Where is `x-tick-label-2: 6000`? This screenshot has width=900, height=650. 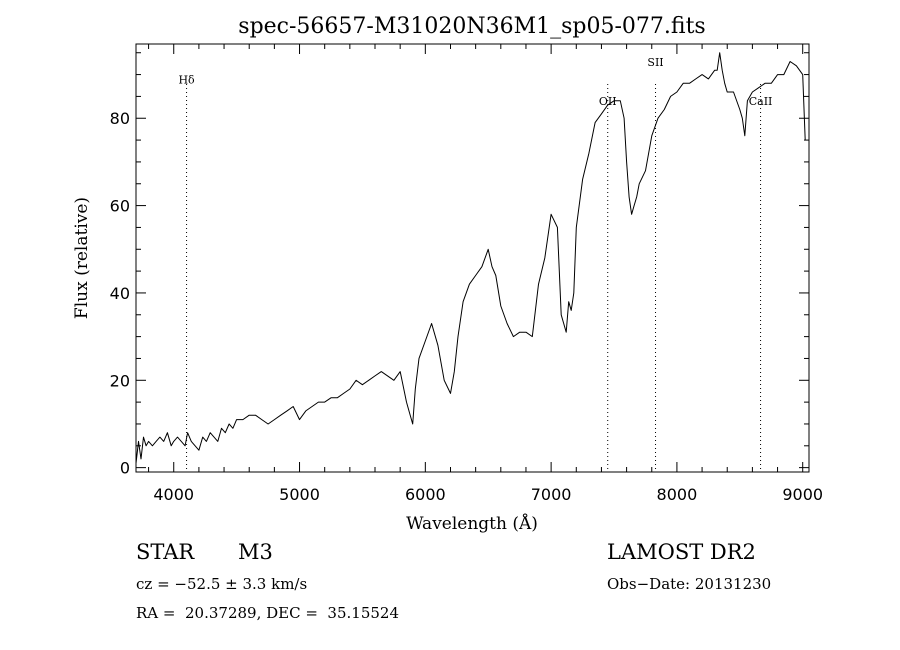 x-tick-label-2: 6000 is located at coordinates (425, 494).